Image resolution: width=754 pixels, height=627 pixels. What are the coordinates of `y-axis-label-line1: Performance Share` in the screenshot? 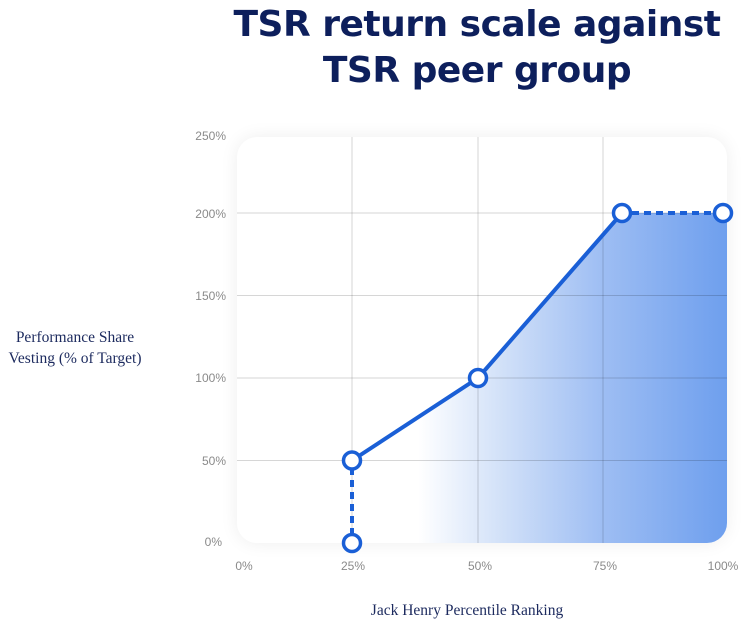 It's located at (75, 337).